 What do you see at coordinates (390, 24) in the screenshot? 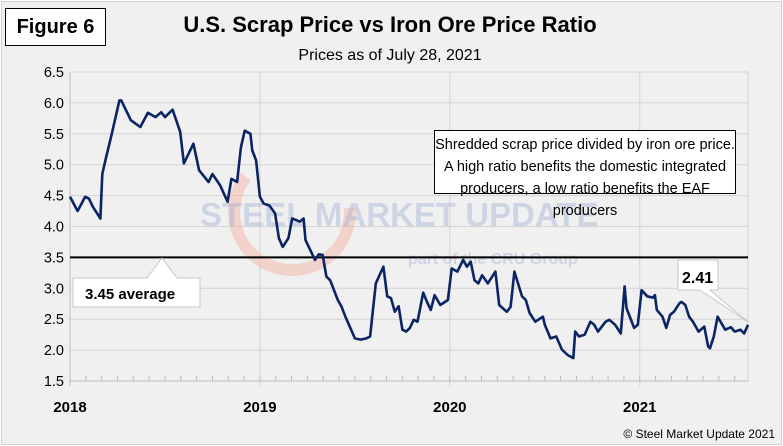
I see `chart-title: U.S. Scrap Price vs Iron Ore Price Ratio` at bounding box center [390, 24].